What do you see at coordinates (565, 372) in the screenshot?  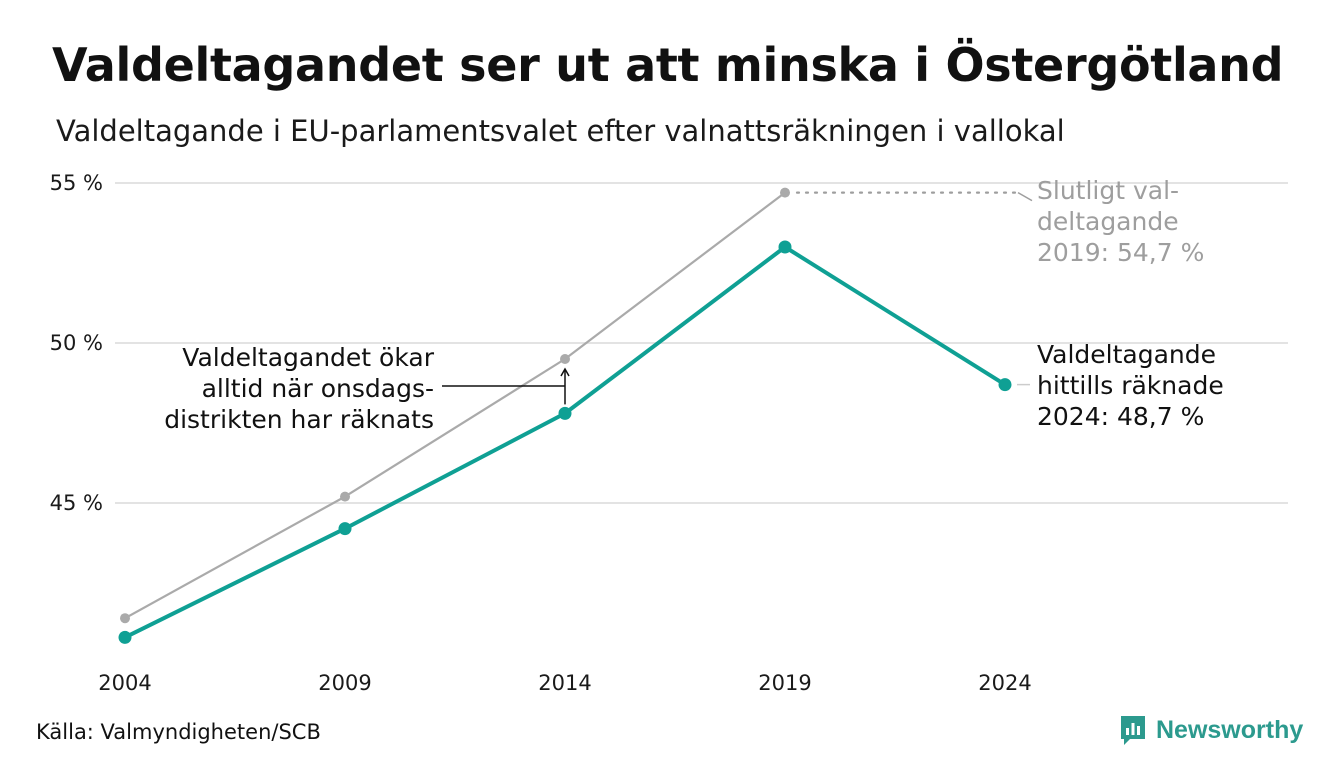 I see `annotation-arrow-head` at bounding box center [565, 372].